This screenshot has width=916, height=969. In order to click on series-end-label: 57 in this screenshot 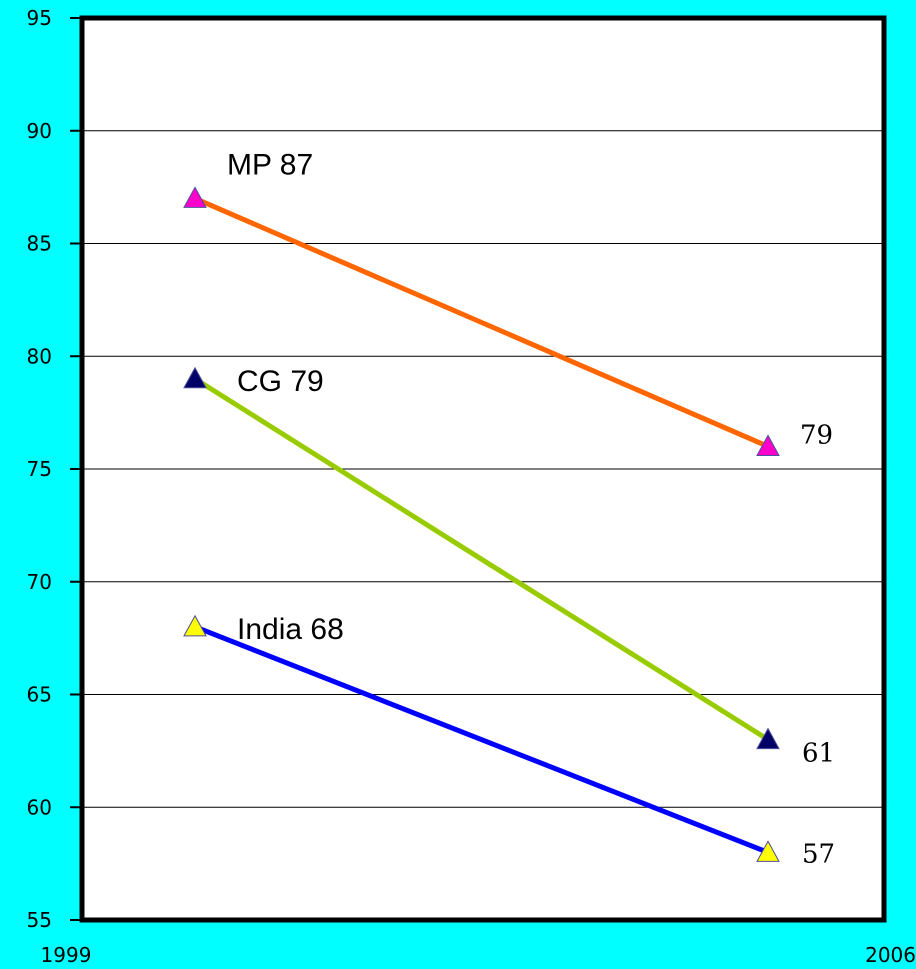, I will do `click(818, 854)`.